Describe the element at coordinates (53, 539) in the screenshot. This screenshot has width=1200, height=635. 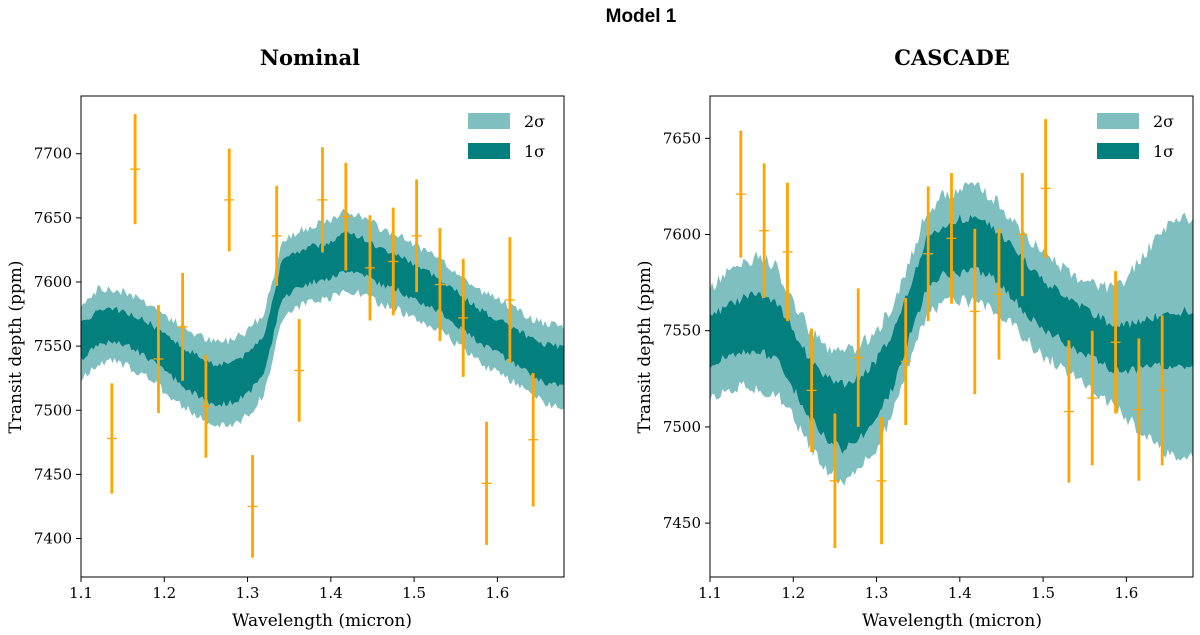
I see `y-tick-label: 7400` at that location.